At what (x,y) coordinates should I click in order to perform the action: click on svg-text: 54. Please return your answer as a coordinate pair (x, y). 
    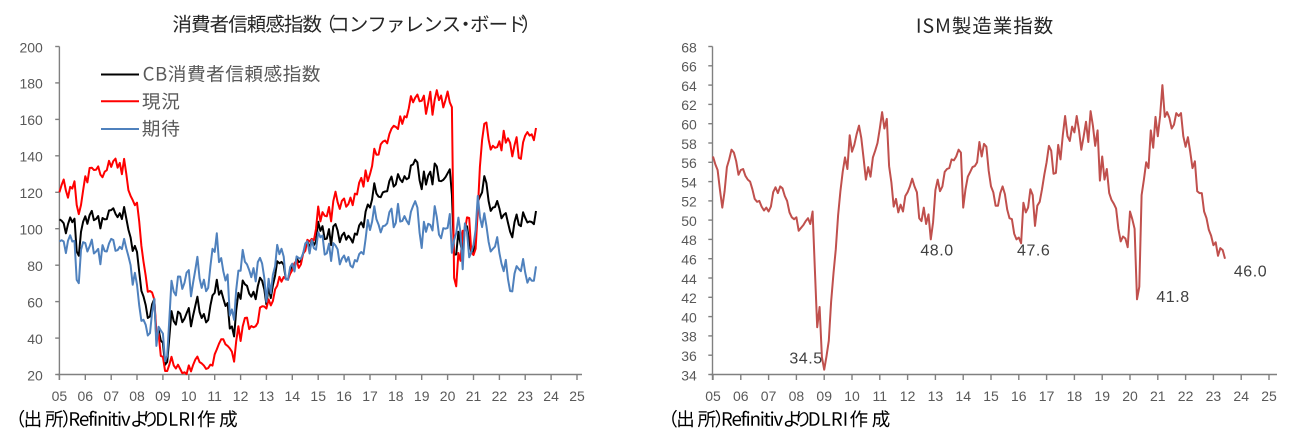
    Looking at the image, I should click on (689, 182).